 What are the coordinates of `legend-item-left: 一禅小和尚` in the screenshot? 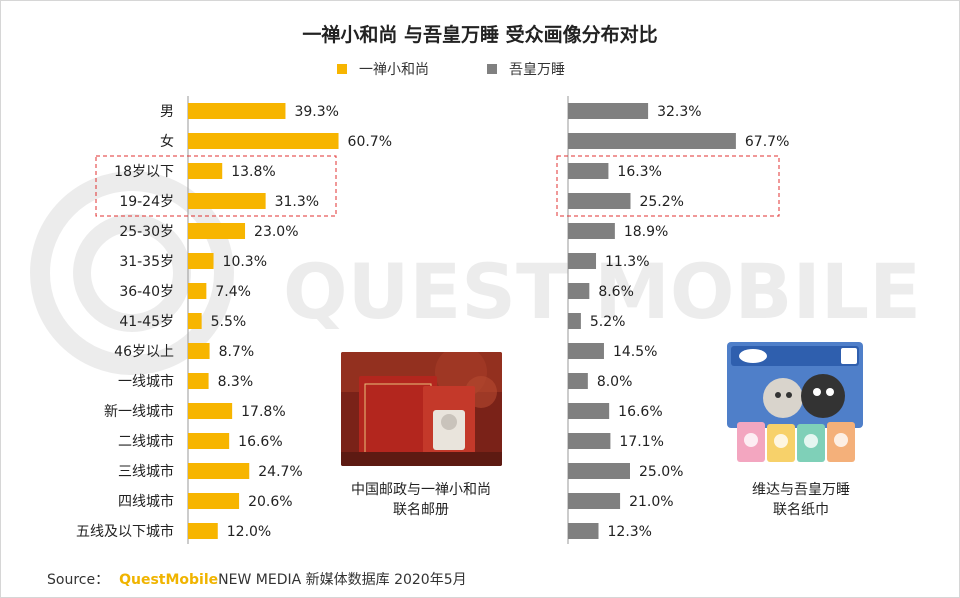 It's located at (383, 69).